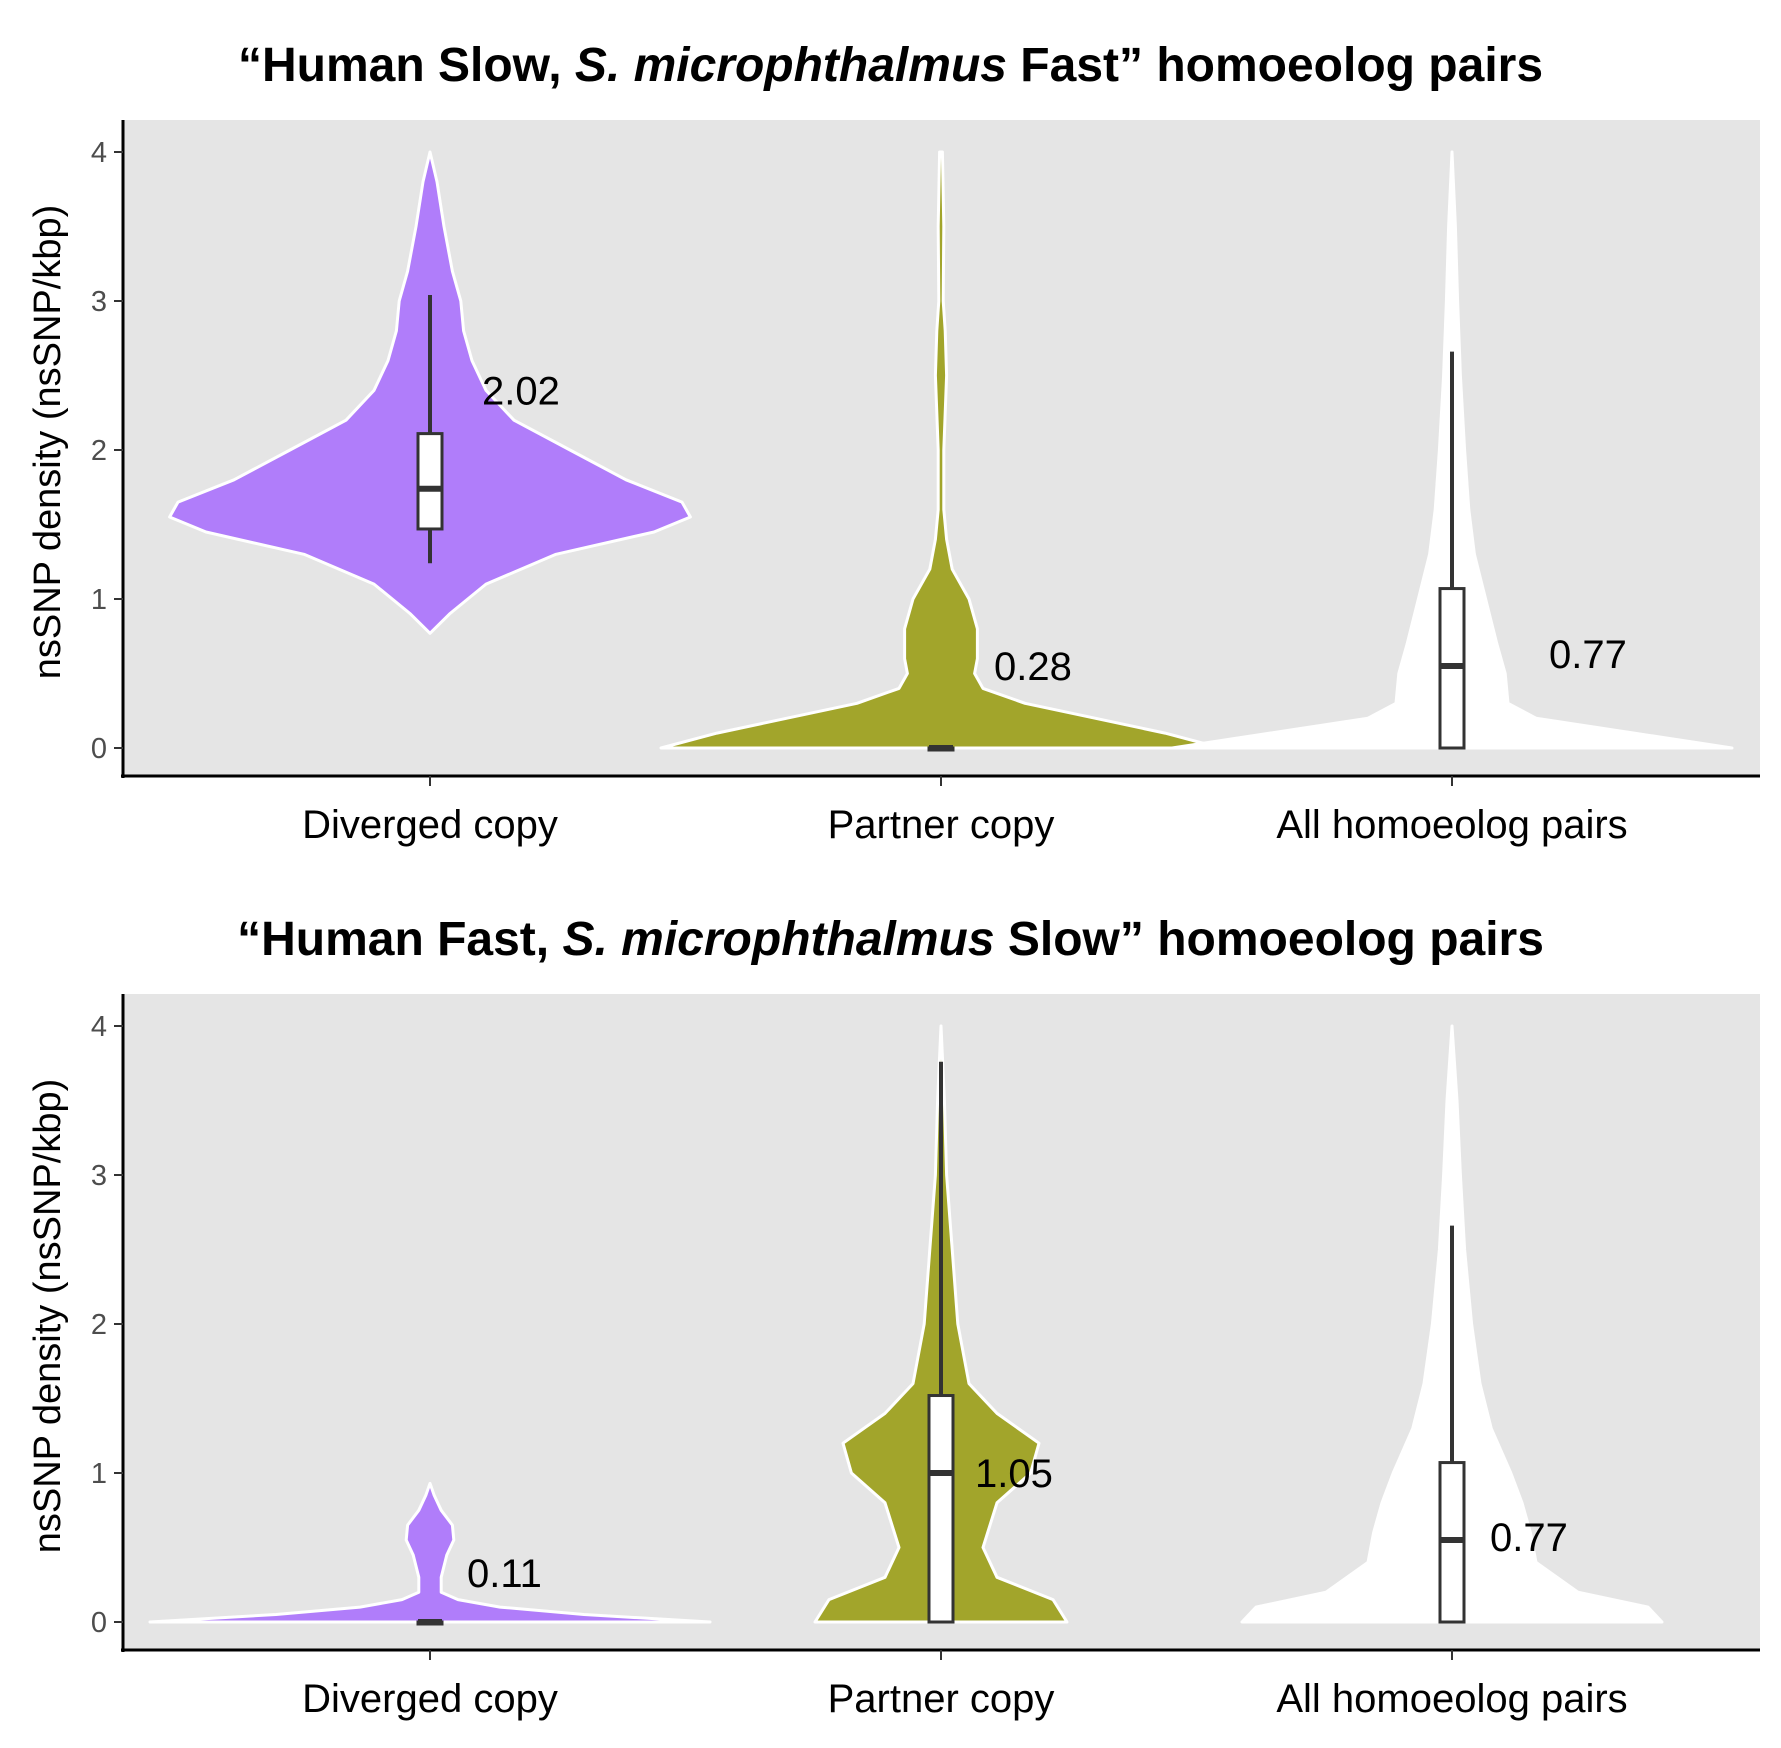  What do you see at coordinates (1033, 667) in the screenshot?
I see `data-label: 0.28` at bounding box center [1033, 667].